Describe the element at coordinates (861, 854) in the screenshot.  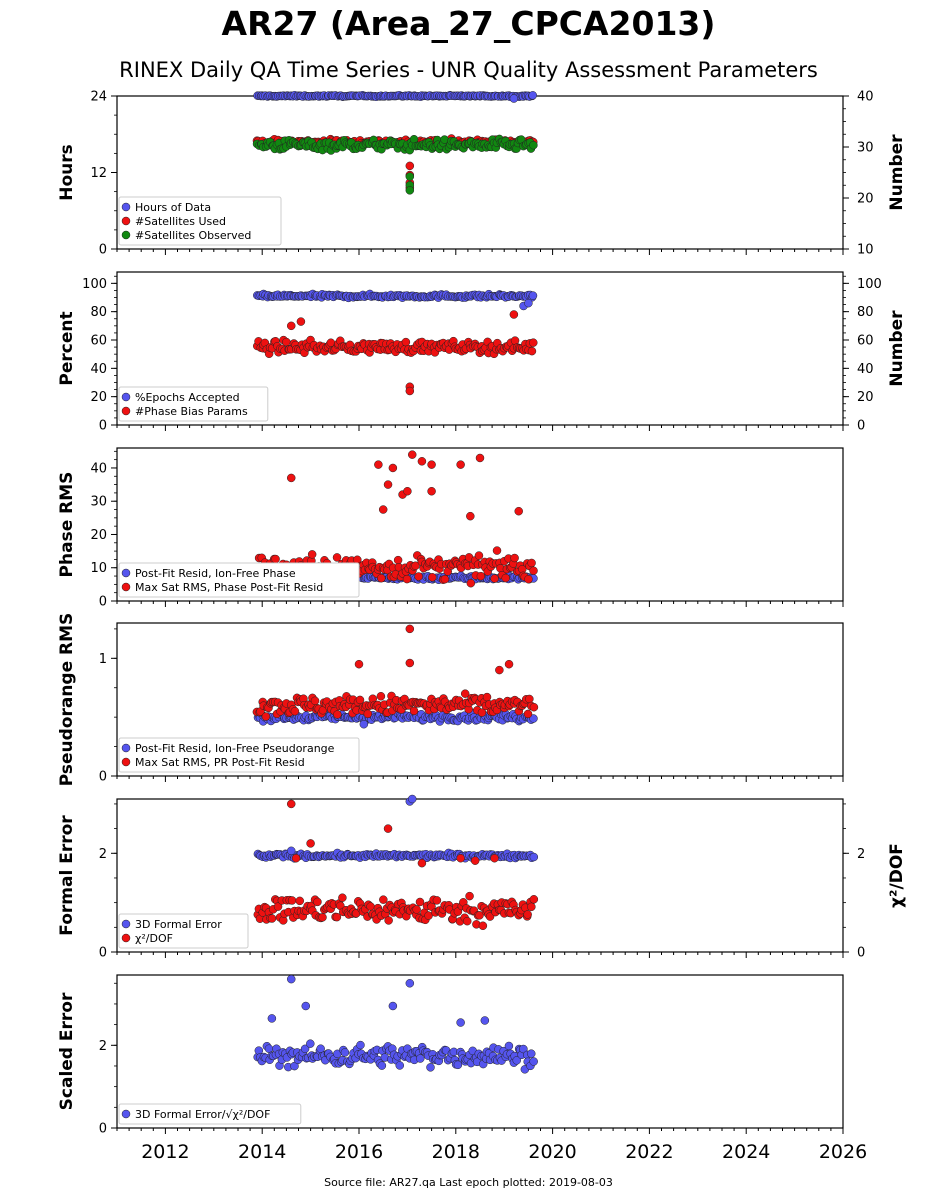
I see `y2-tick-label: 2` at that location.